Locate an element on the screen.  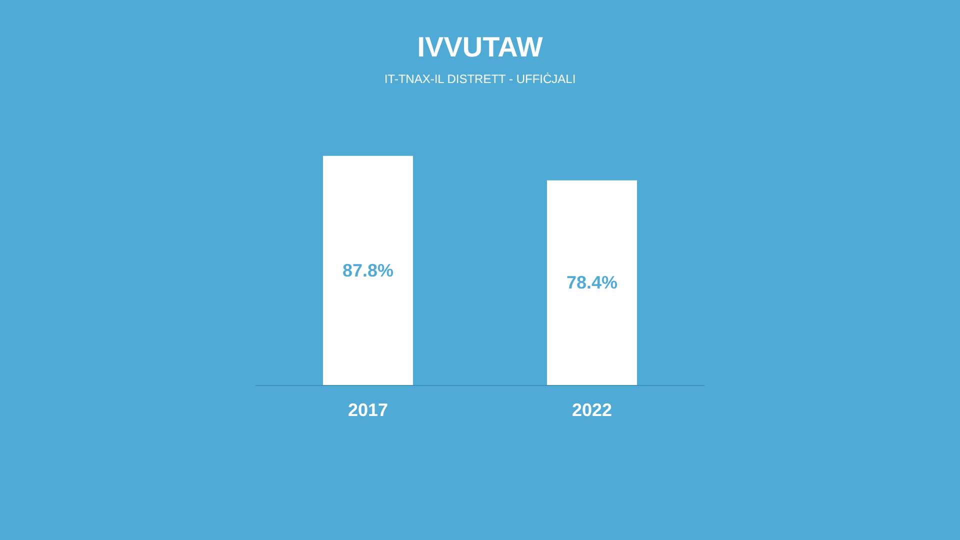
chart-title: IVVUTAW is located at coordinates (480, 47).